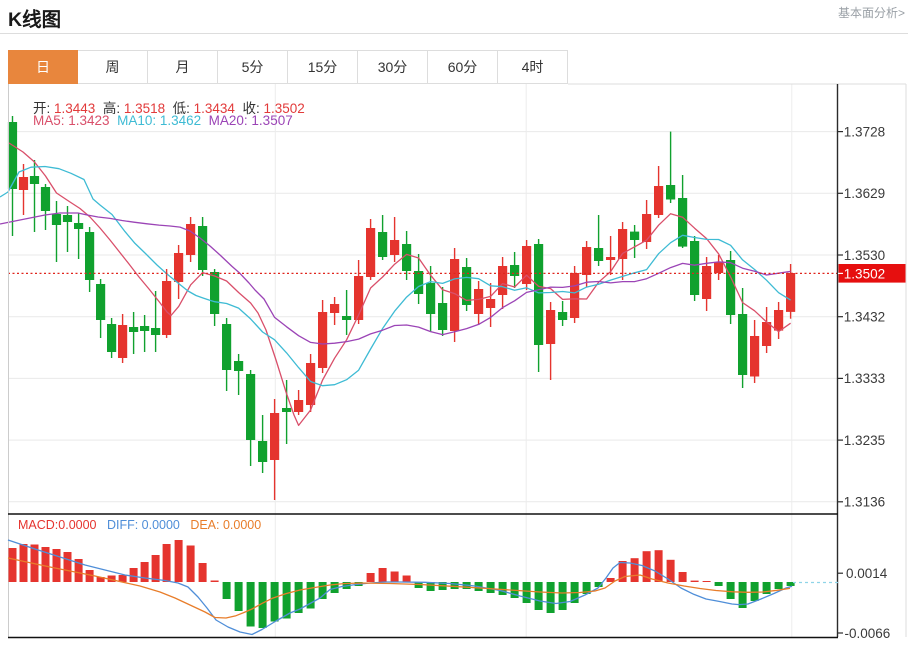 This screenshot has height=646, width=912. I want to click on svg-text: 1.3136, so click(864, 502).